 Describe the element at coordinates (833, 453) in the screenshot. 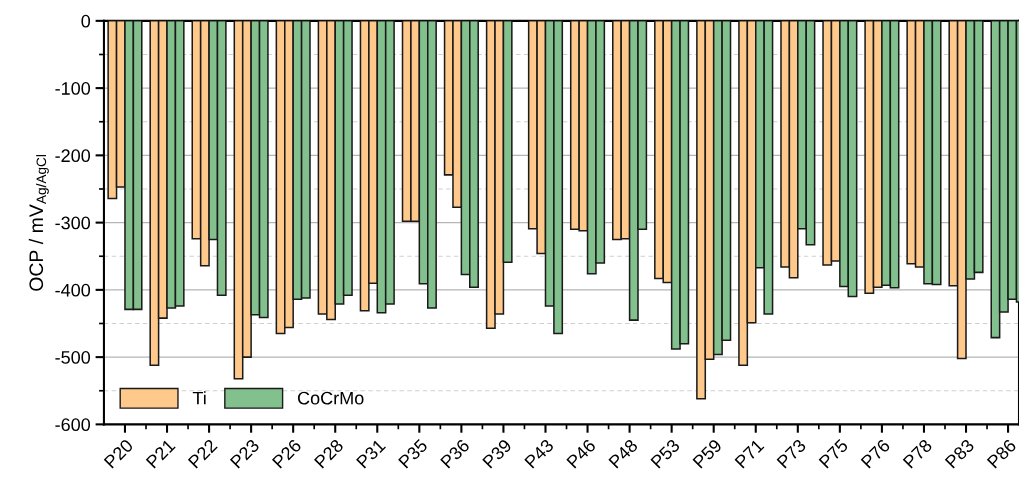

I see `x-tick-label: P75` at that location.